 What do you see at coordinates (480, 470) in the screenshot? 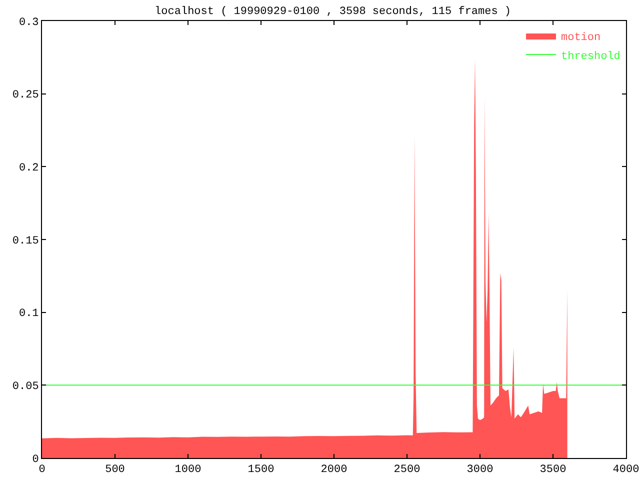
I see `x-tick-label: 3000` at bounding box center [480, 470].